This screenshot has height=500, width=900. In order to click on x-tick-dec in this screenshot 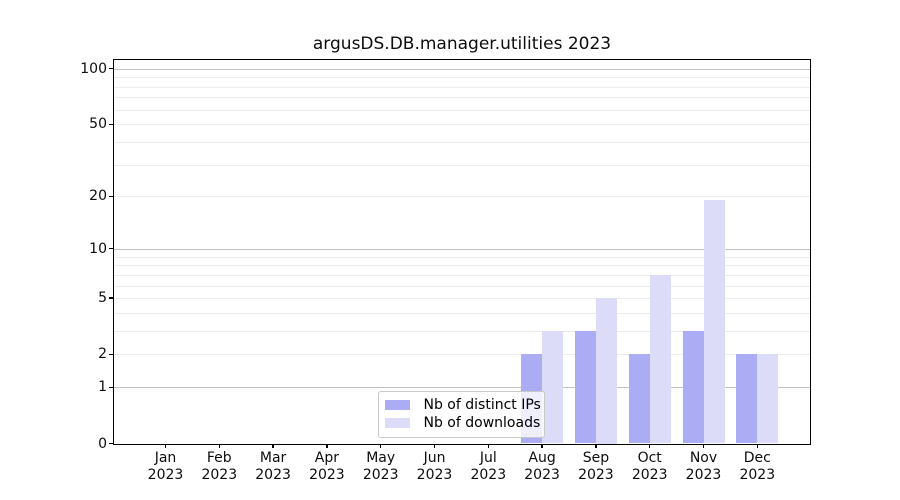, I will do `click(757, 445)`.